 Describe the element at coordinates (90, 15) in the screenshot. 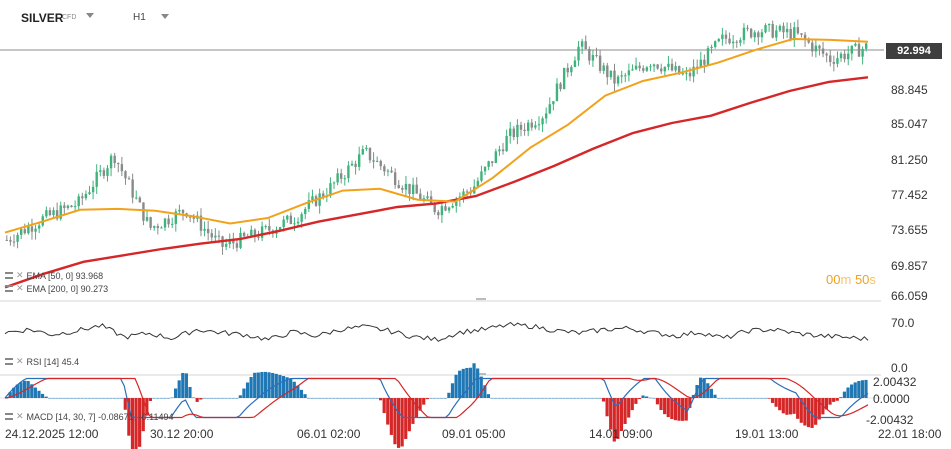

I see `symbol-dropdown-icon` at that location.